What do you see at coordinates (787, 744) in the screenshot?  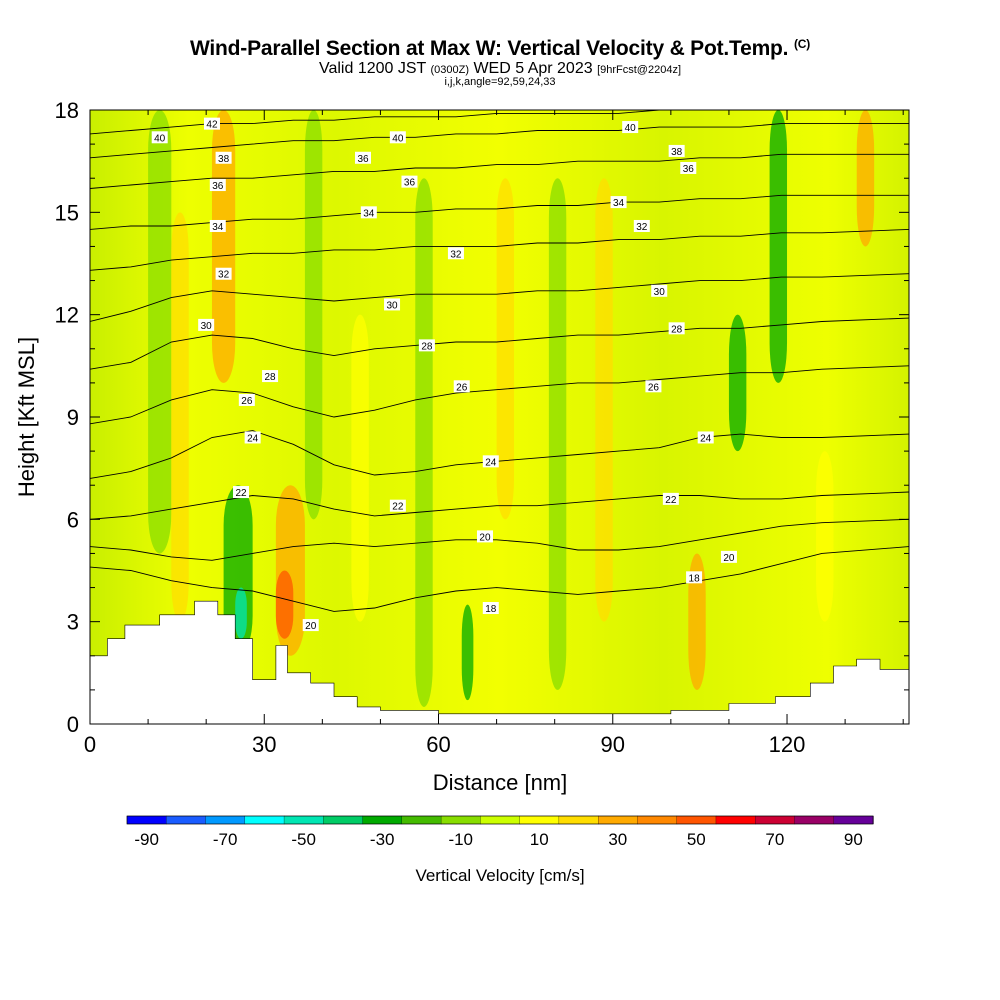 I see `x-tick-label: 120` at bounding box center [787, 744].